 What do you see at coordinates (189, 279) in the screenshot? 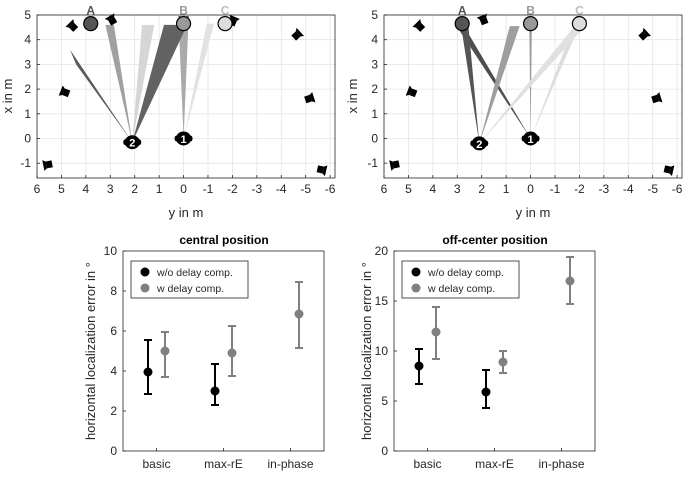
I see `legend-box` at bounding box center [189, 279].